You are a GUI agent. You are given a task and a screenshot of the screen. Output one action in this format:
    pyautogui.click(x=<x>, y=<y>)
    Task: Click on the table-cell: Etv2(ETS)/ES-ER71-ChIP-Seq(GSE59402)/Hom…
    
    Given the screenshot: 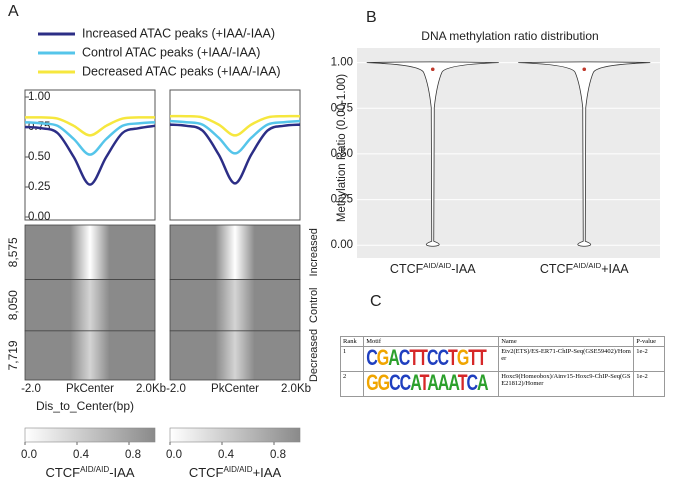 What is the action you would take?
    pyautogui.click(x=566, y=359)
    